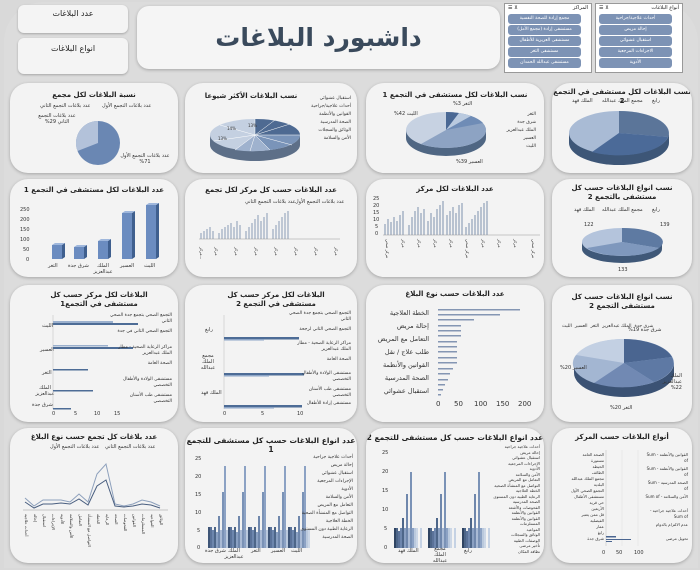 Image resolution: width=700 pixels, height=570 pixels. I want to click on y-label: مجمع الملك عبدالله, so click(208, 362).